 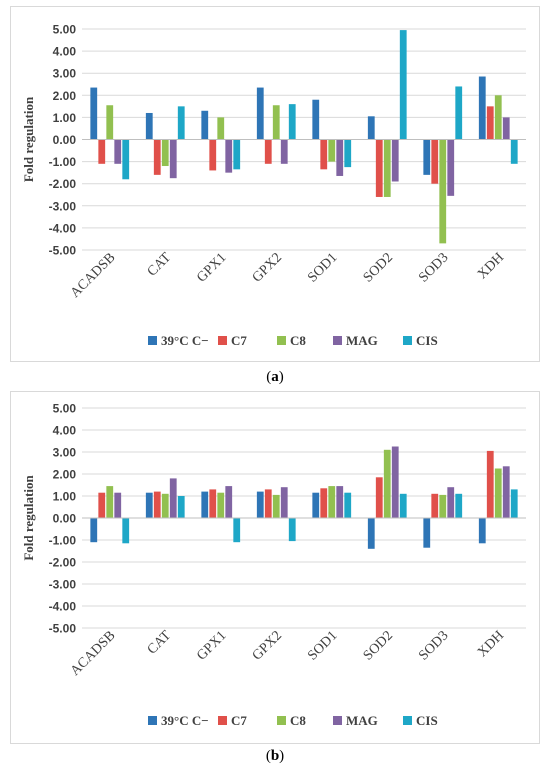 I want to click on y-tick-label: 1.00, so click(x=65, y=118).